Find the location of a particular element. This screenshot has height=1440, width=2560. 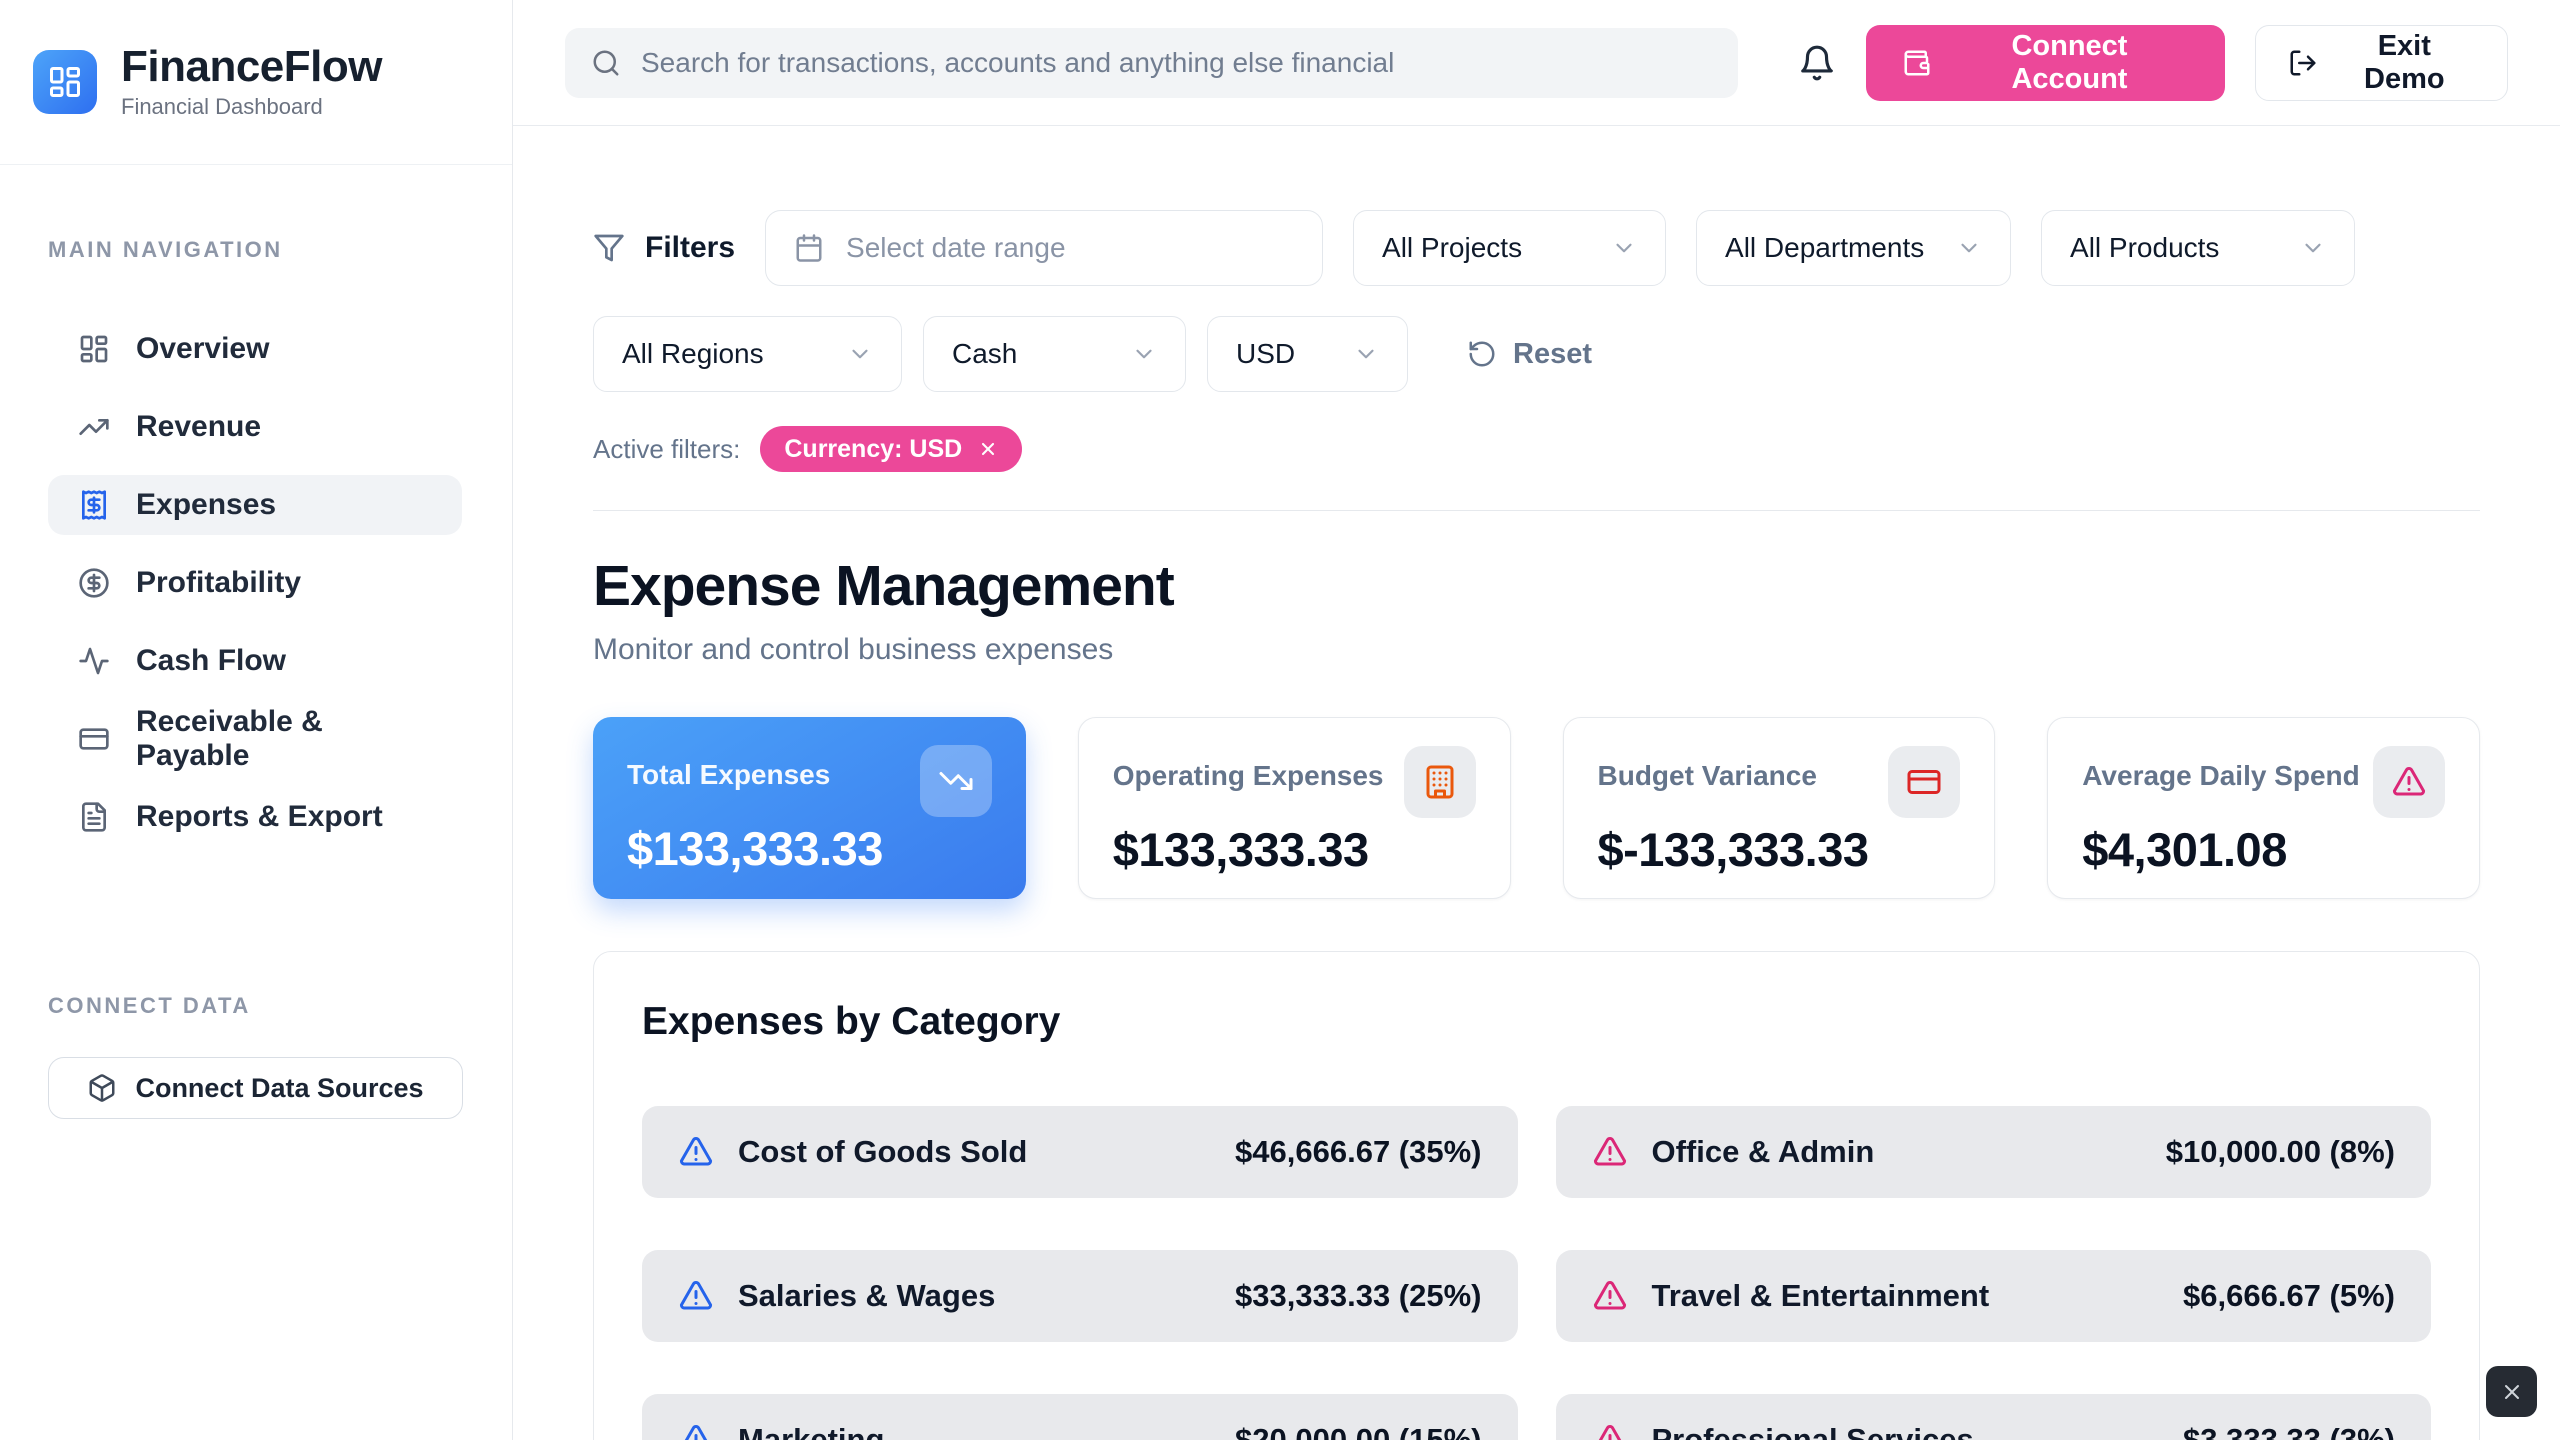

active-filters-label: Active filters: is located at coordinates (667, 448).